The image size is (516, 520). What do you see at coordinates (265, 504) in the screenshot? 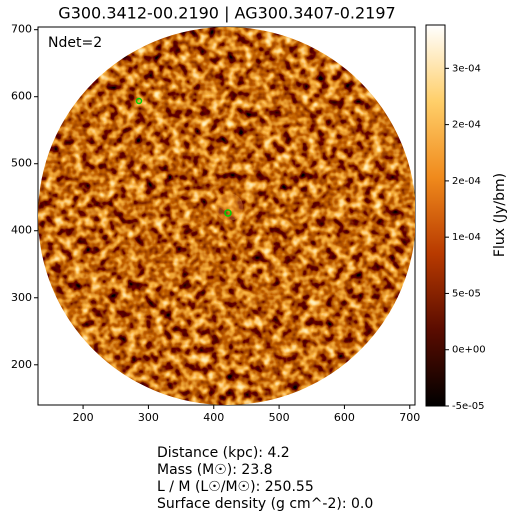
I see `info-line: Surface density (g cm^-2): 0.0` at bounding box center [265, 504].